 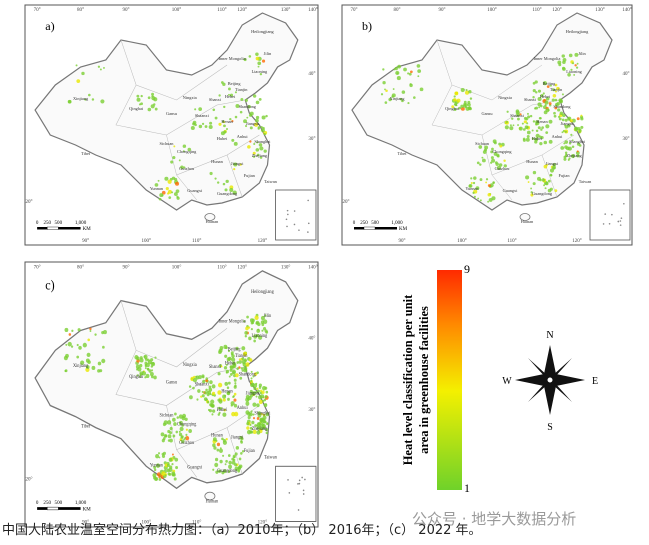 I want to click on province-label: Ningxia, so click(x=190, y=97).